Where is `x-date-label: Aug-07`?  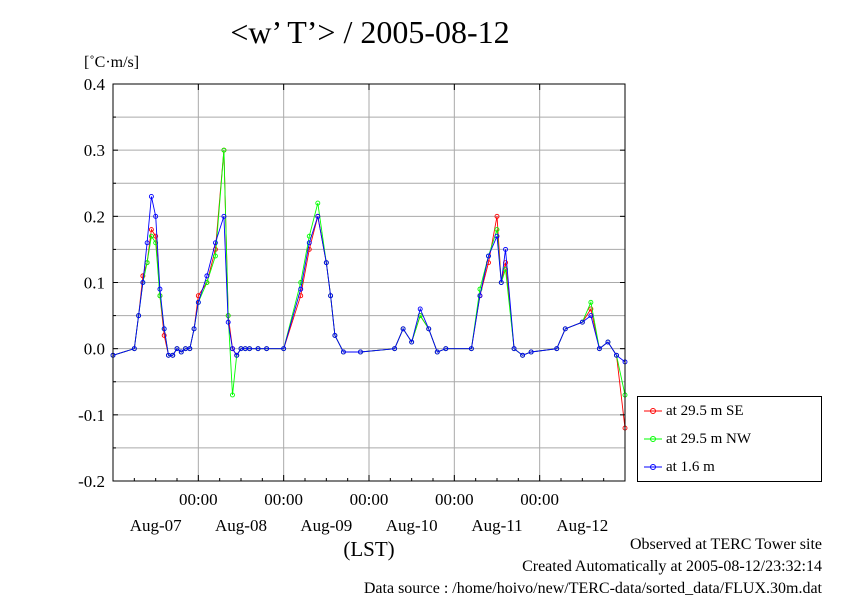 x-date-label: Aug-07 is located at coordinates (156, 525).